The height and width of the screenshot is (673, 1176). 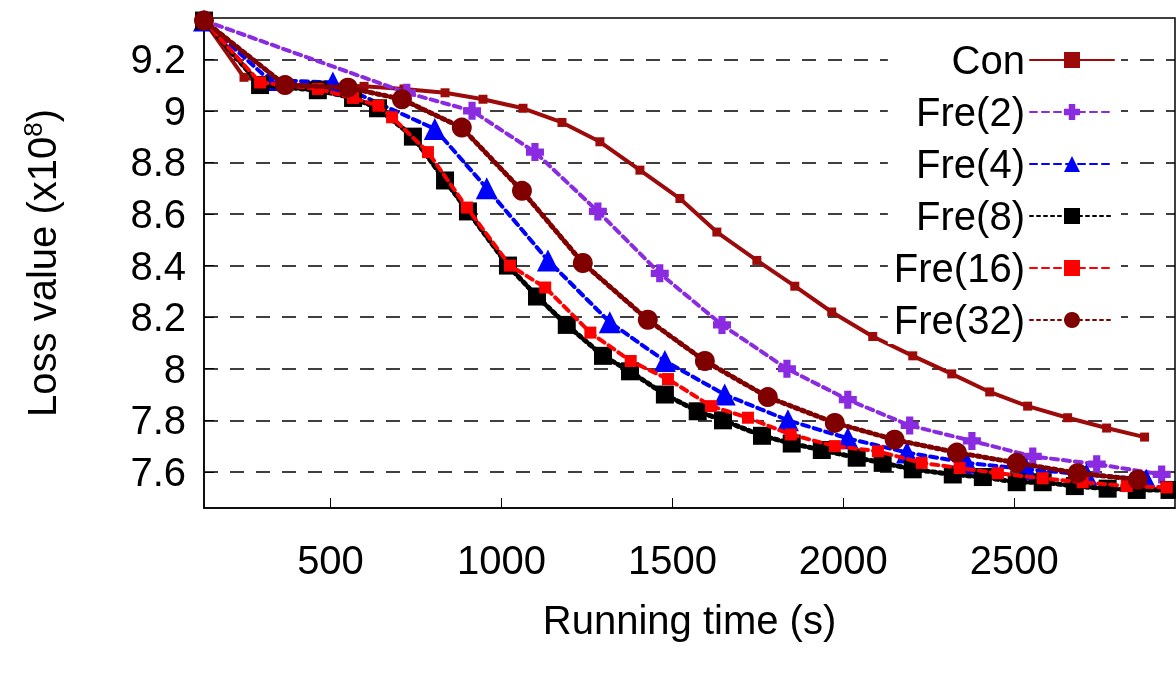 I want to click on y-tick-label: 7.6, so click(x=158, y=471).